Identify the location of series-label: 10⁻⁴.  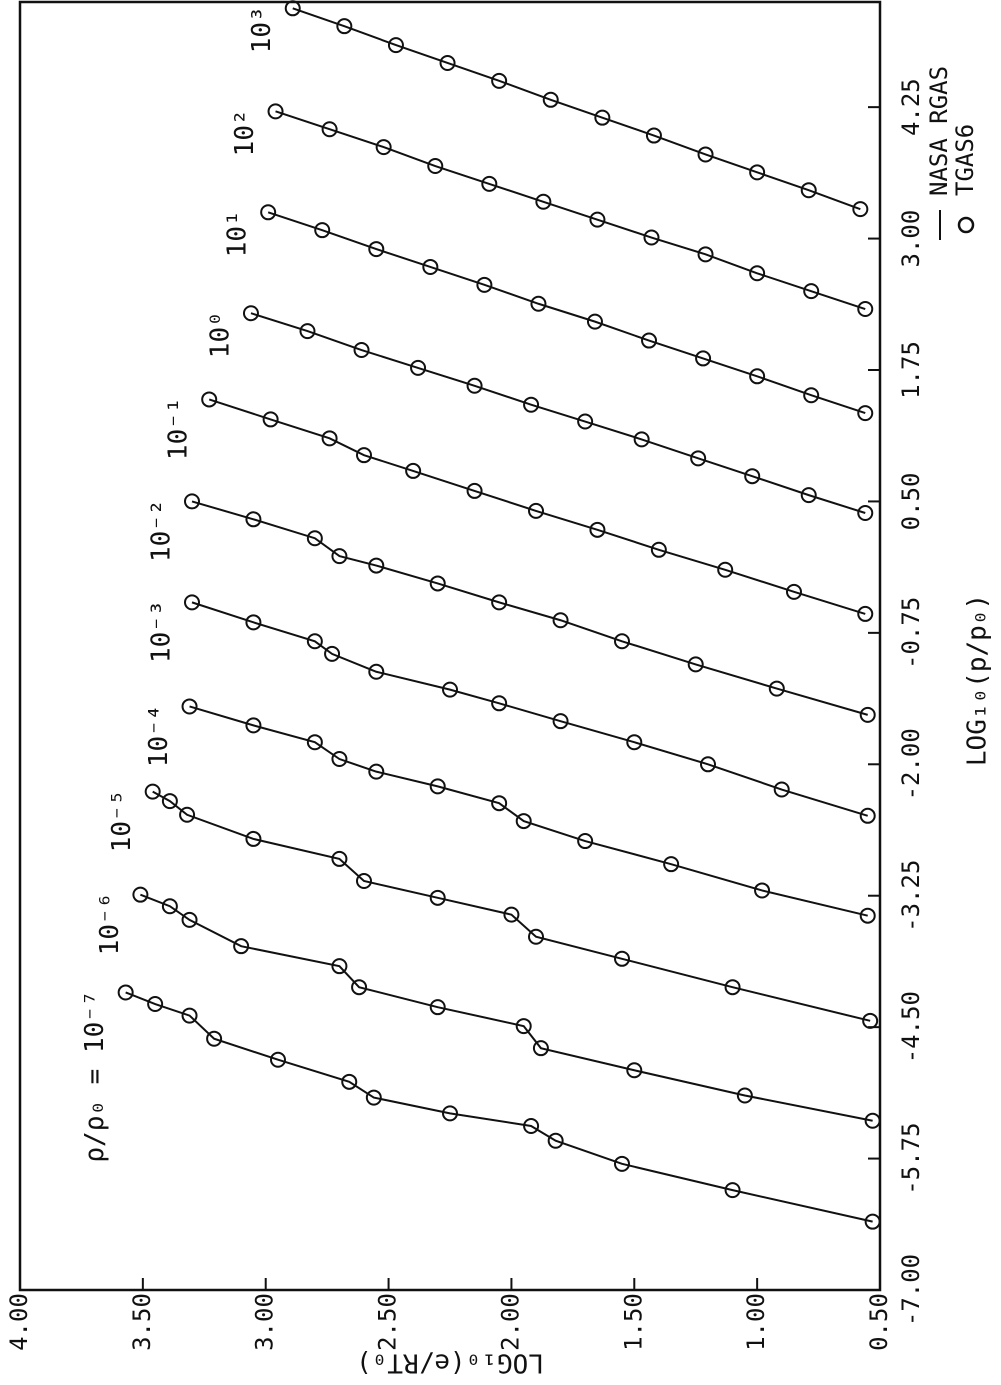
(159, 735).